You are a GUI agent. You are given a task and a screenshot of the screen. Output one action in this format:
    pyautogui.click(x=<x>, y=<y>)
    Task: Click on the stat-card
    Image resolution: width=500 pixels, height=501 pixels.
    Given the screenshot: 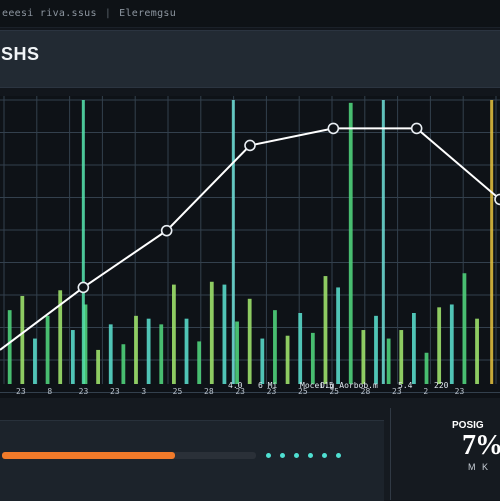 What is the action you would take?
    pyautogui.click(x=445, y=454)
    